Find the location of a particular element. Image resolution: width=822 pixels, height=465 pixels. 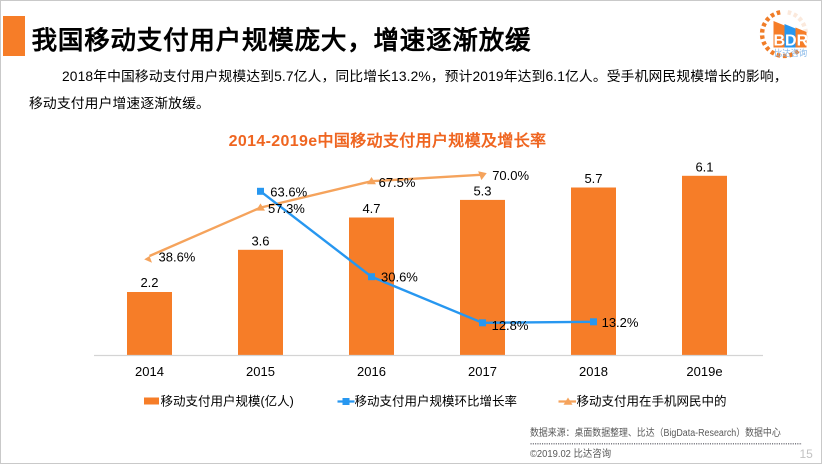

svg-text: 30.6% is located at coordinates (399, 277).